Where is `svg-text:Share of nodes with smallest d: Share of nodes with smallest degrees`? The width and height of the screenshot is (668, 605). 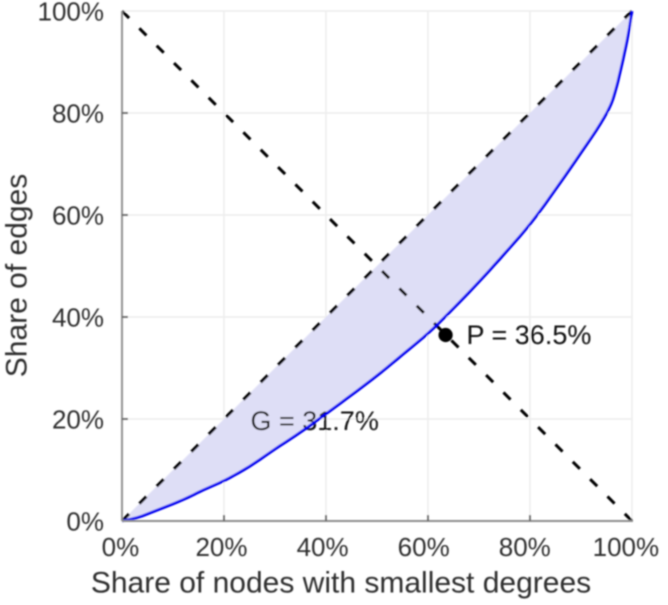 svg-text:Share of nodes with smallest d: Share of nodes with smallest degrees is located at coordinates (341, 583).